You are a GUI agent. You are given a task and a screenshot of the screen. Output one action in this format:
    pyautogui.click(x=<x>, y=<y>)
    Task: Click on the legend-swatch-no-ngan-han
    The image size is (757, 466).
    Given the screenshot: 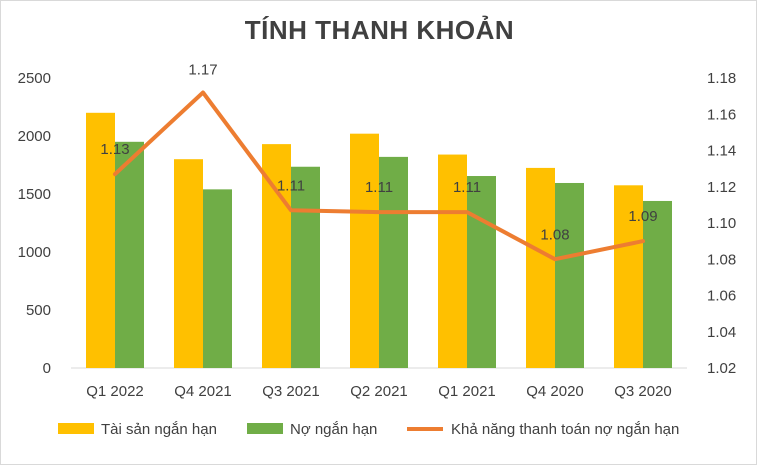 What is the action you would take?
    pyautogui.click(x=265, y=428)
    